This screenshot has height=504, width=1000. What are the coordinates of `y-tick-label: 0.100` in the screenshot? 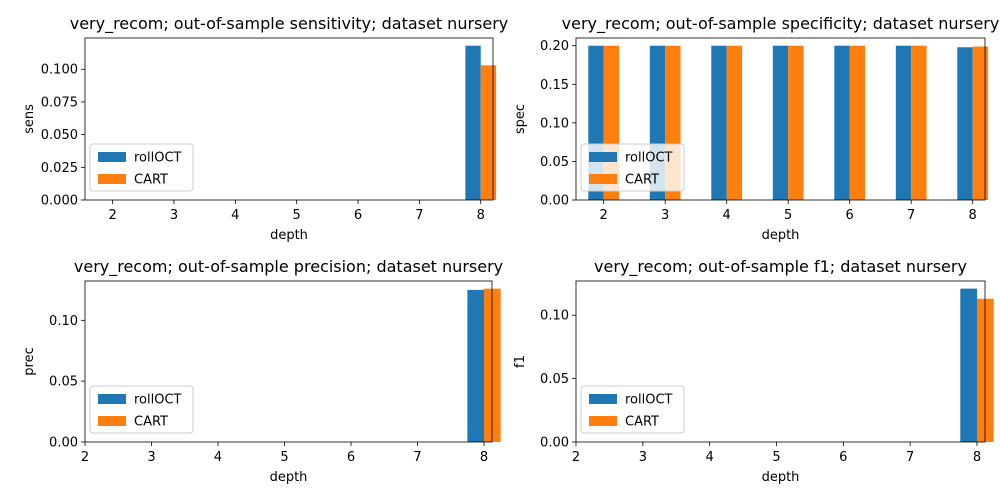 It's located at (59, 70).